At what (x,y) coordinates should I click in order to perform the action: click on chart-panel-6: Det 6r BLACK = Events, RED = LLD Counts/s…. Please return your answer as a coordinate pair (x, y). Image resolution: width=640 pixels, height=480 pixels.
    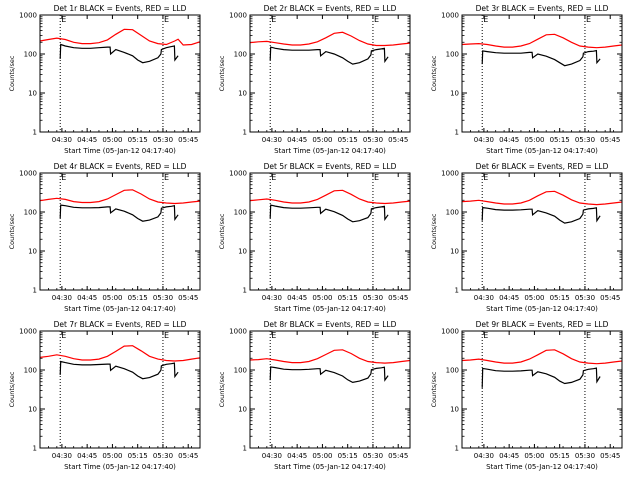
    Looking at the image, I should click on (526, 237).